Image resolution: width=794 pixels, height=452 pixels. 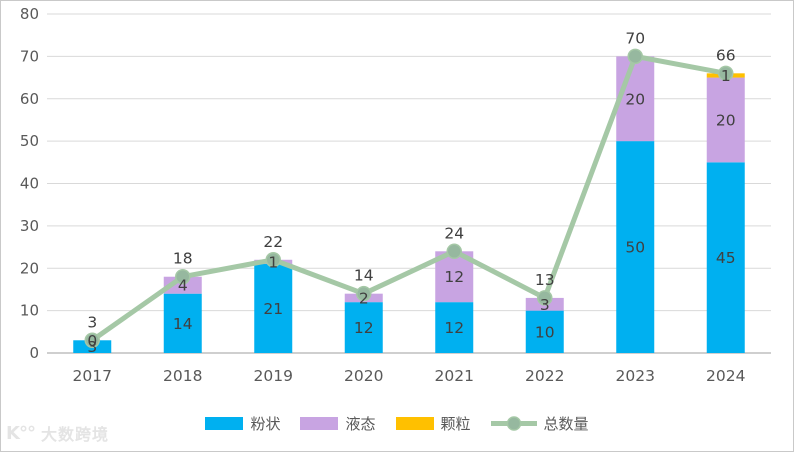 I want to click on watermark: K°° 大数跨境, so click(x=57, y=433).